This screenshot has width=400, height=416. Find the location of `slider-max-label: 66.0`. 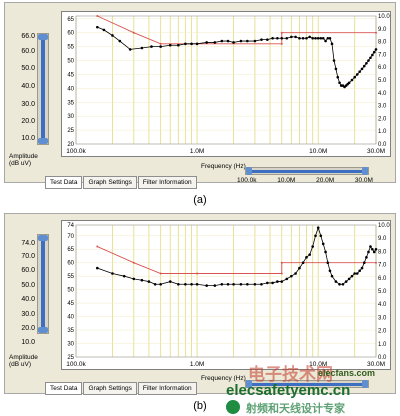

slider-max-label: 66.0 is located at coordinates (28, 36).